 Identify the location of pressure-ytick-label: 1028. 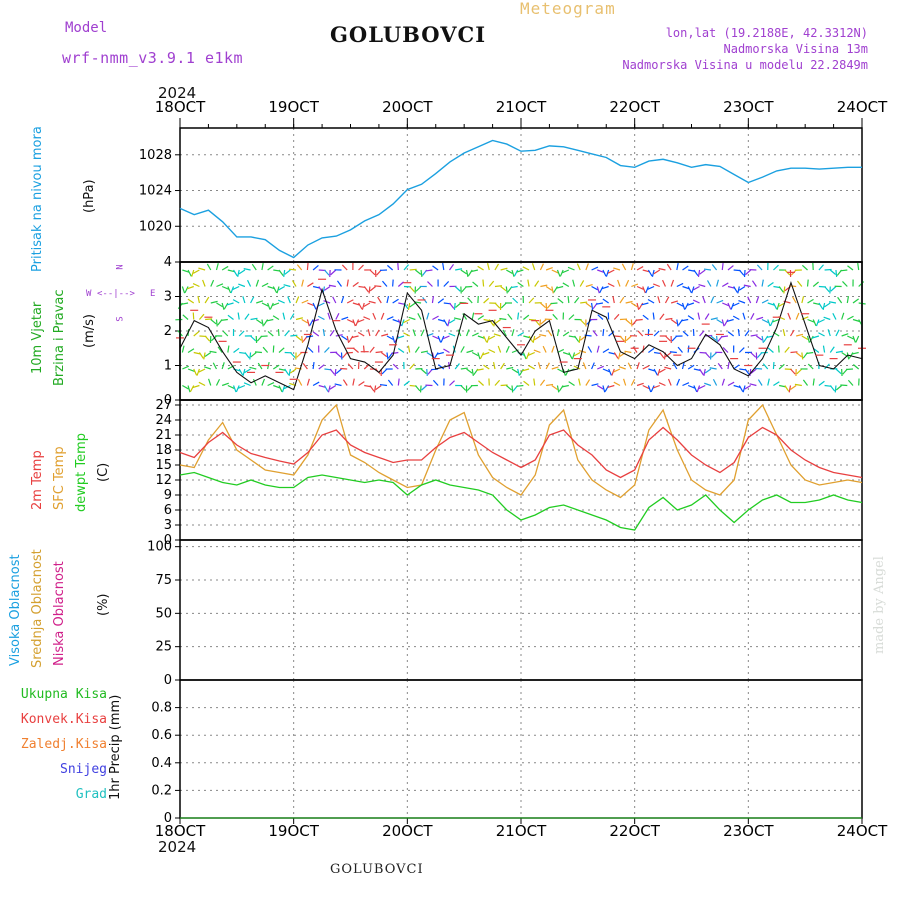
(155, 155).